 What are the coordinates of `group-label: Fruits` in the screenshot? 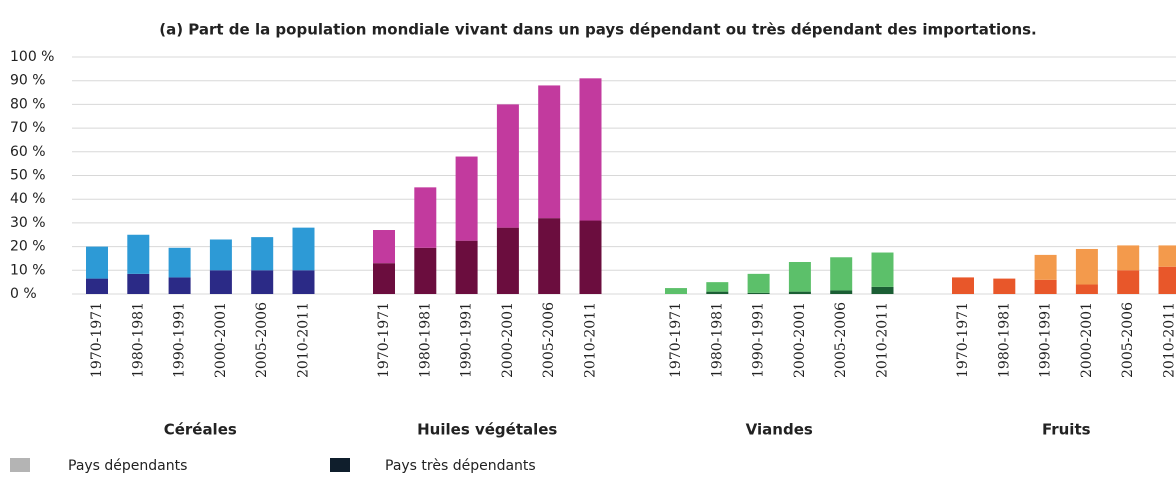 It's located at (1066, 430).